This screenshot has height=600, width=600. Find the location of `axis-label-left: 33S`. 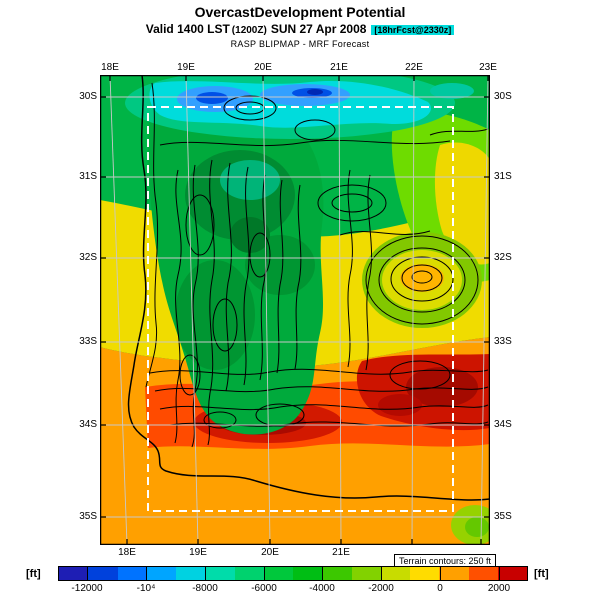

axis-label-left: 33S is located at coordinates (88, 341).